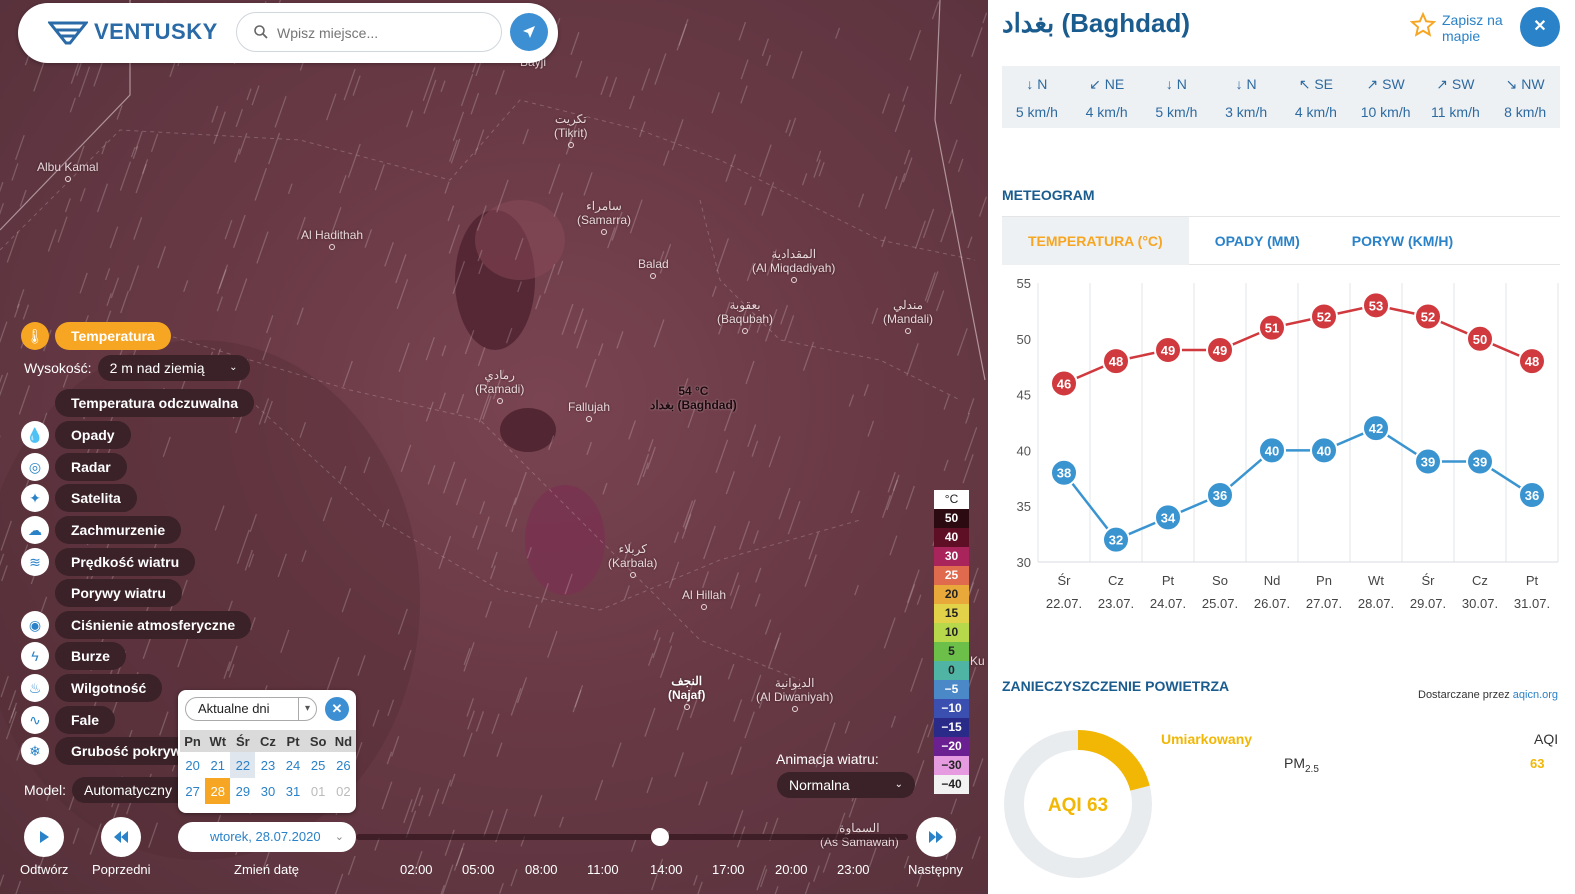 The height and width of the screenshot is (894, 1575). I want to click on calendar-day: 30, so click(268, 791).